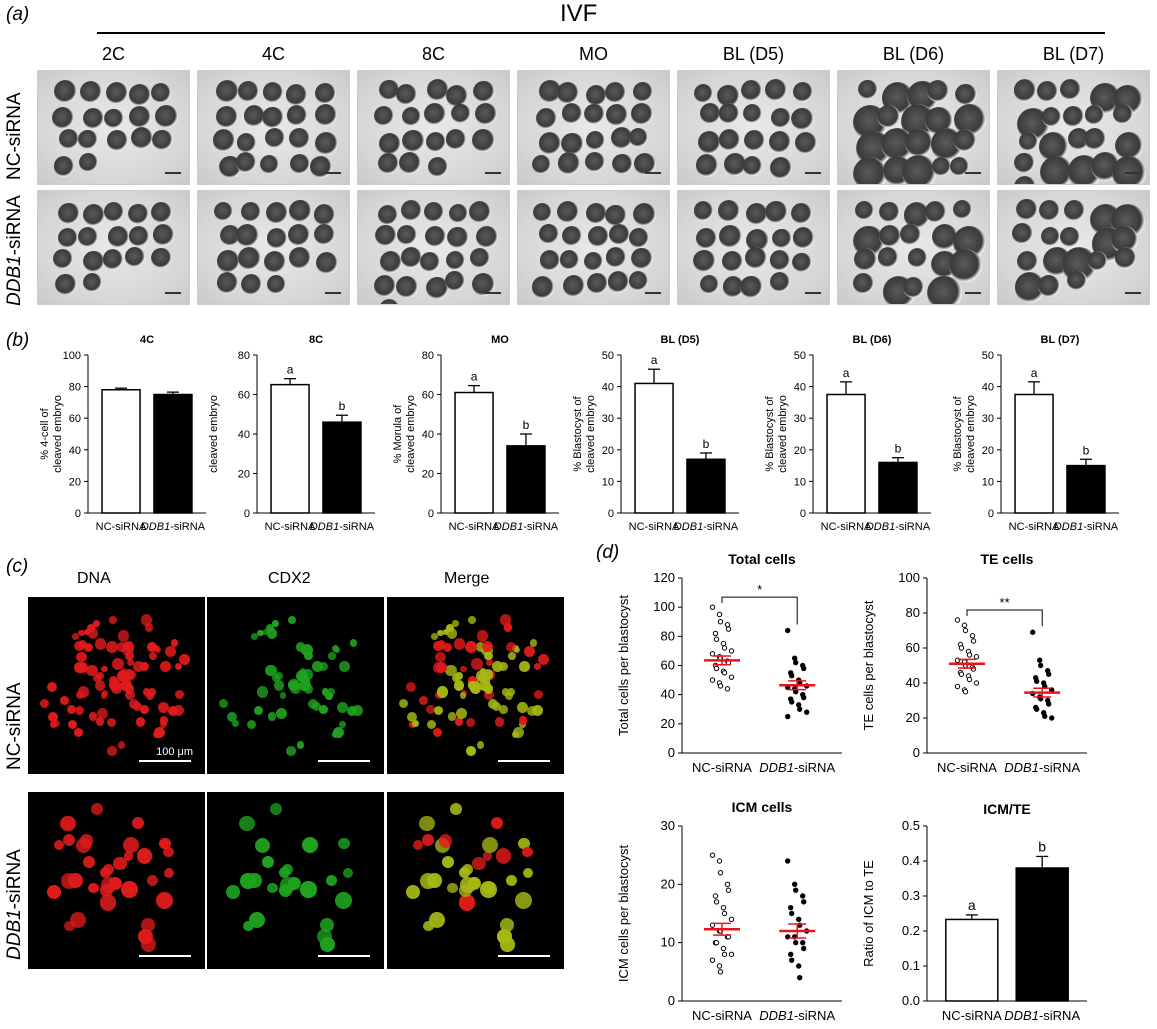 This screenshot has width=1157, height=1029. What do you see at coordinates (668, 665) in the screenshot?
I see `y-tick-label: 60` at bounding box center [668, 665].